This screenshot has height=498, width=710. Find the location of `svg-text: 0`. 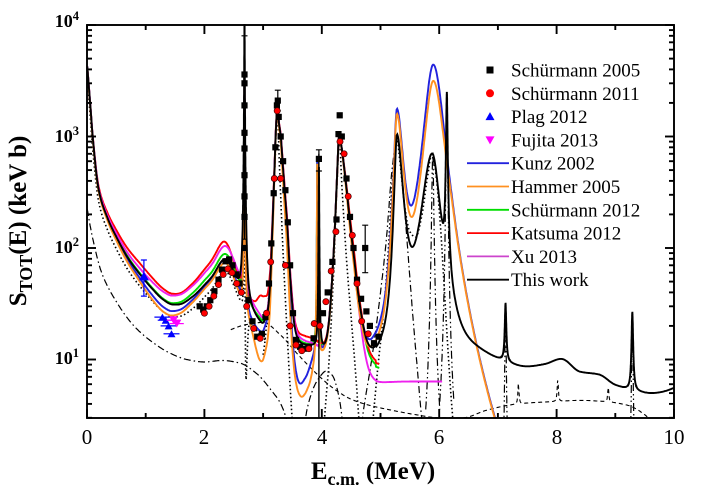

svg-text: 0 is located at coordinates (87, 437).